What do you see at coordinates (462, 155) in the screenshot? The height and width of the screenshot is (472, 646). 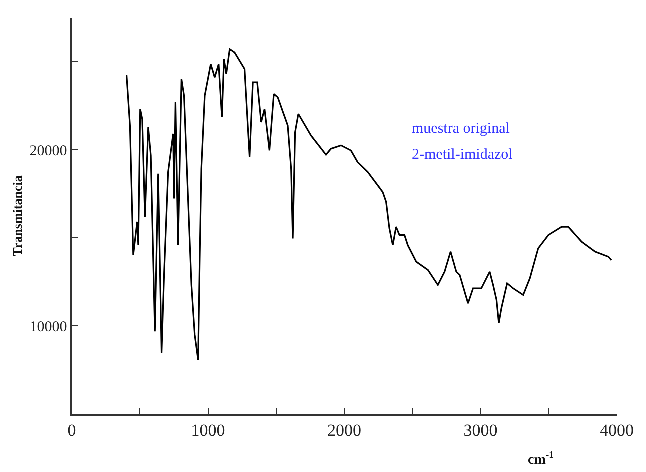 I see `annotation: 2-metil-imidazol` at bounding box center [462, 155].